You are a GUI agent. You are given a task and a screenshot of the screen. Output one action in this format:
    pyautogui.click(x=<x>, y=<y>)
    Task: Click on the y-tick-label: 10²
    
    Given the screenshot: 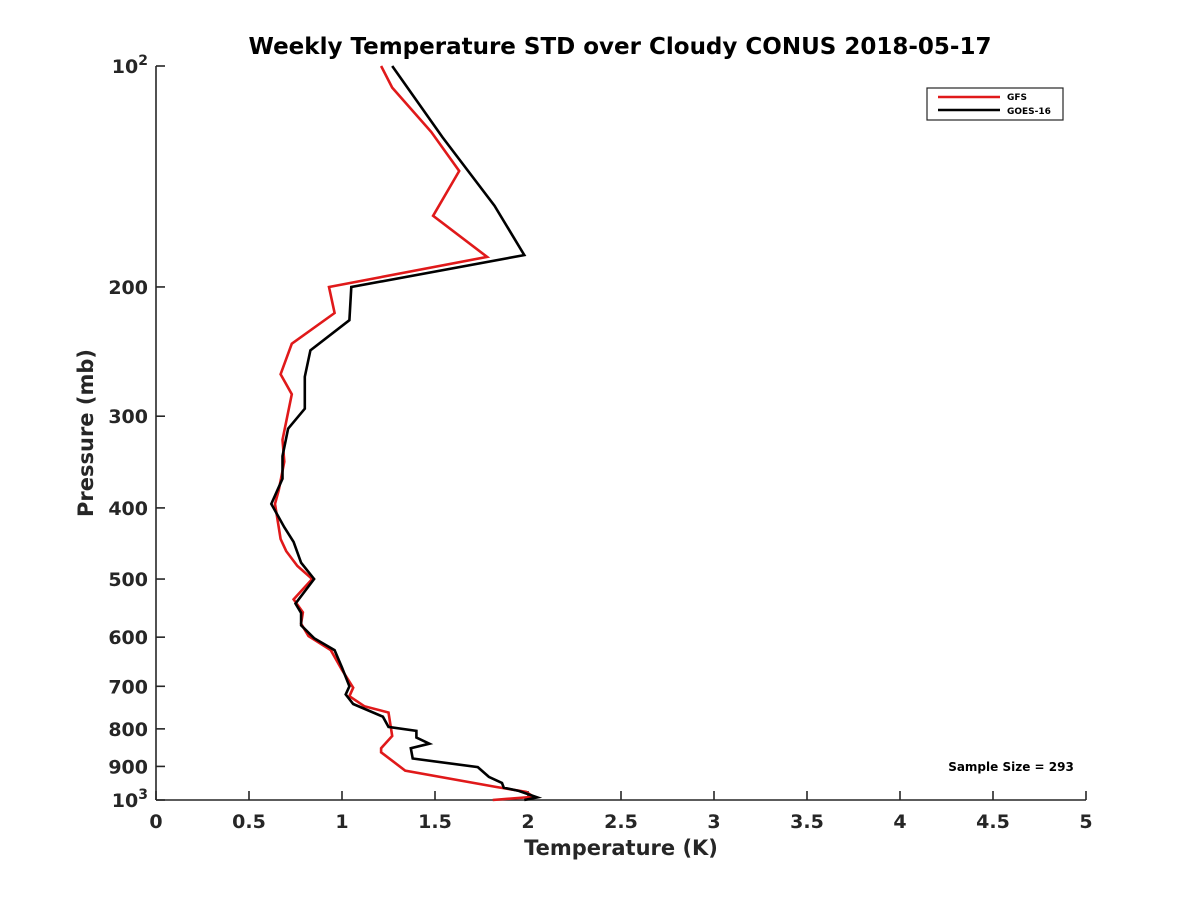 What is the action you would take?
    pyautogui.click(x=130, y=65)
    